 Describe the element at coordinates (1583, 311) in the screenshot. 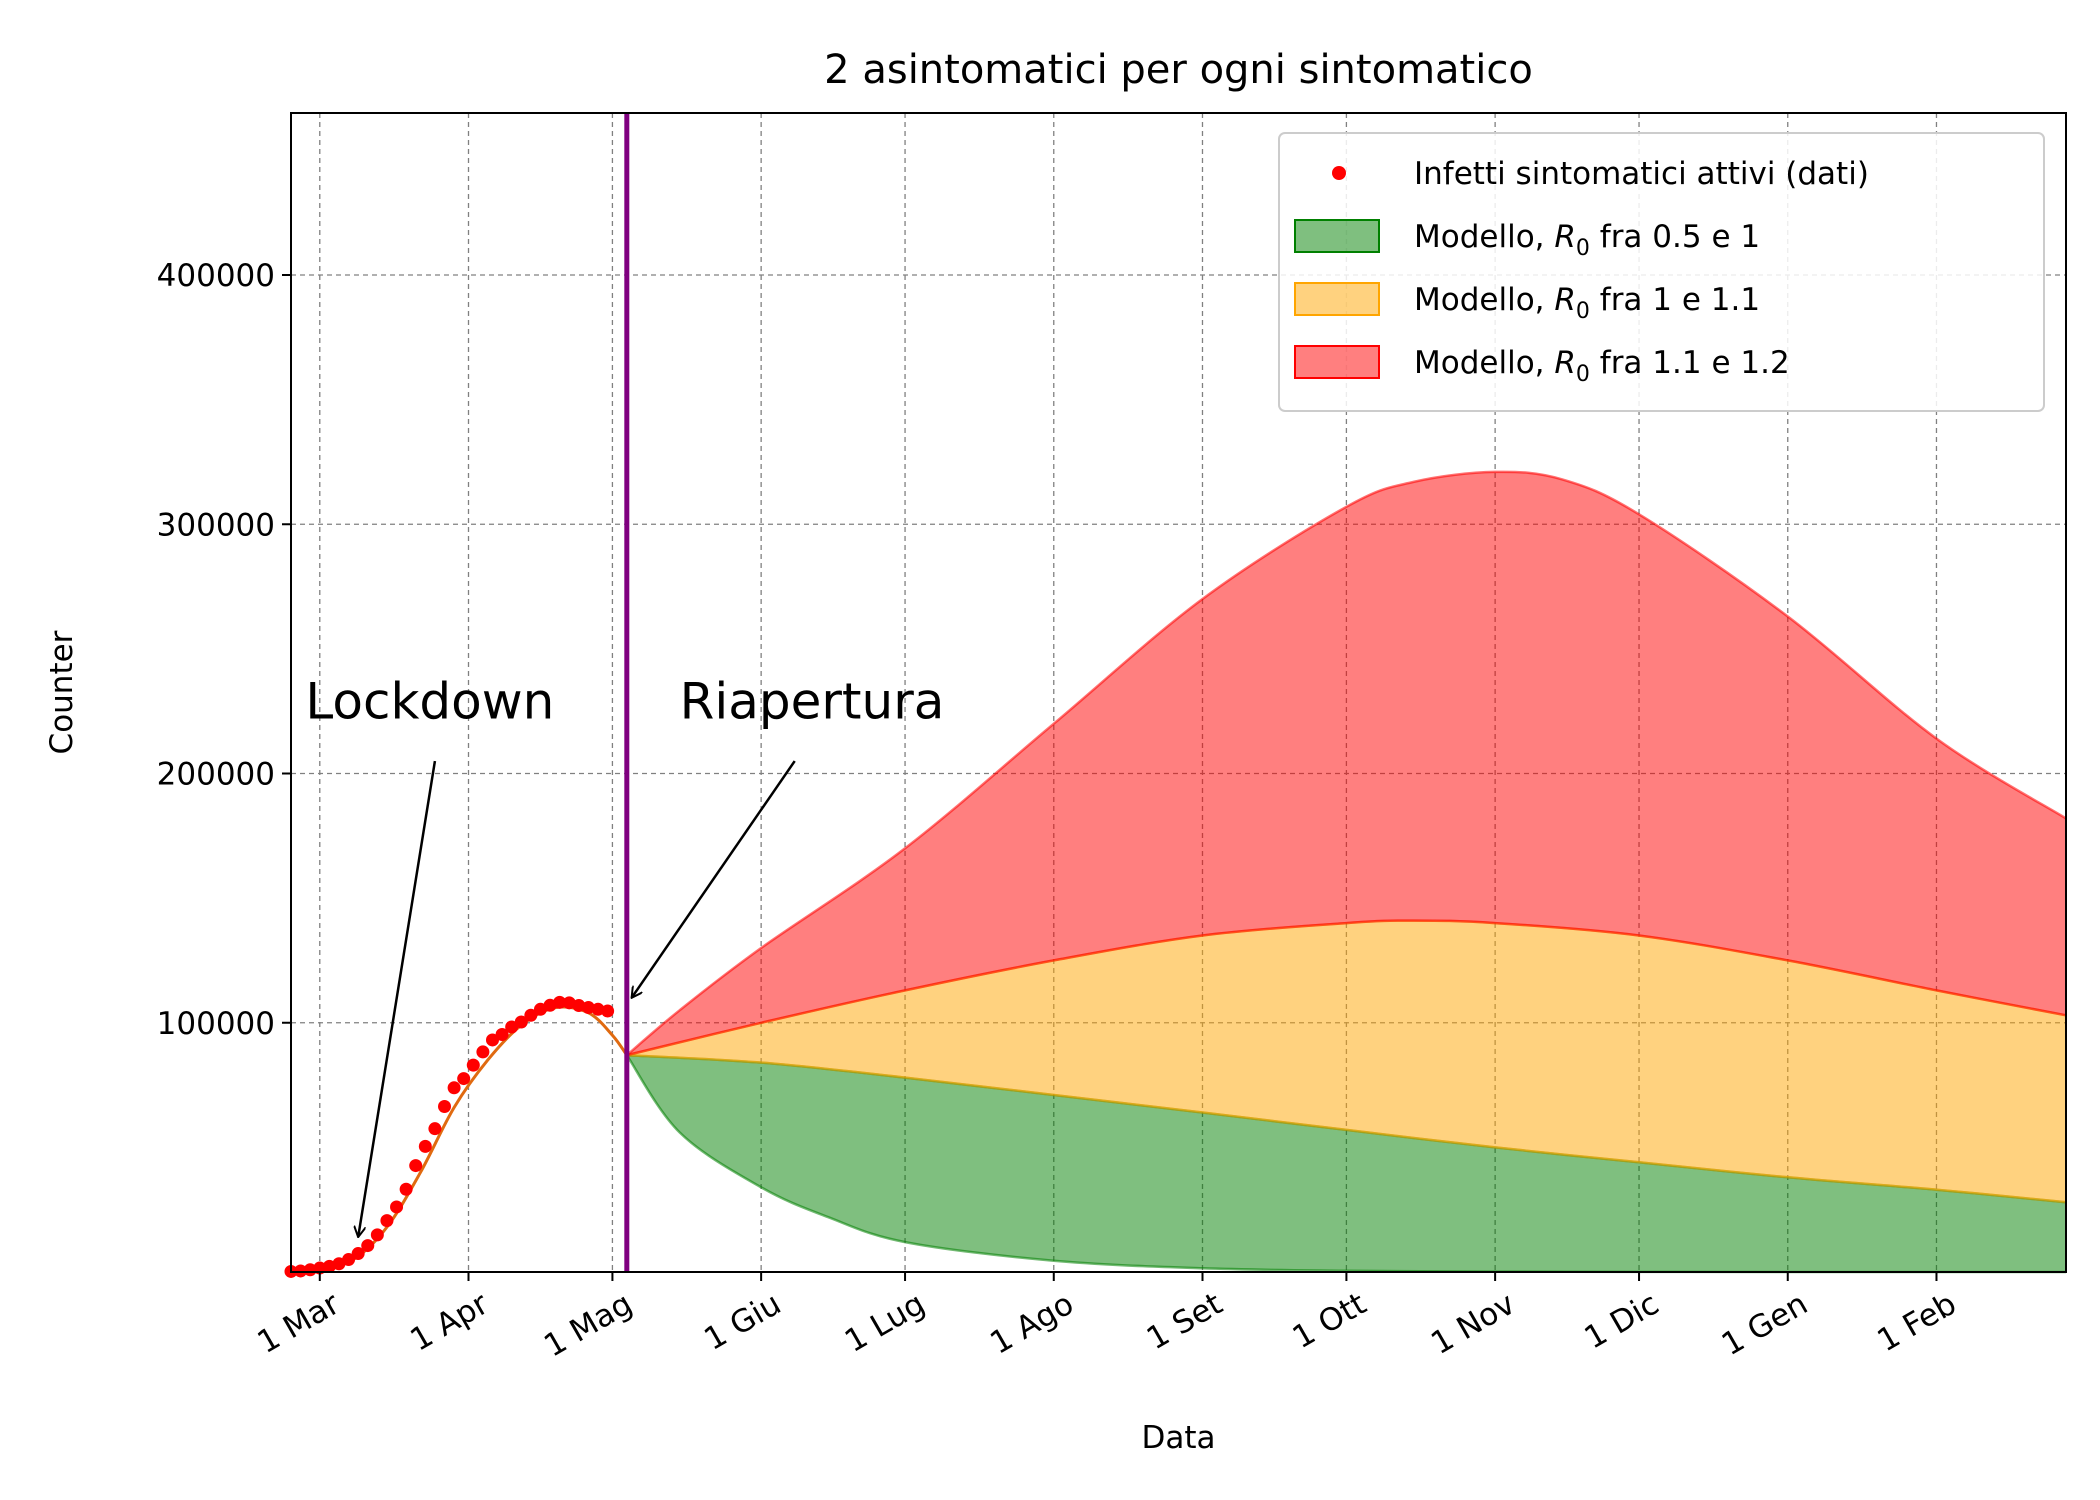

I see `legend-label-2-subscript: 0` at that location.